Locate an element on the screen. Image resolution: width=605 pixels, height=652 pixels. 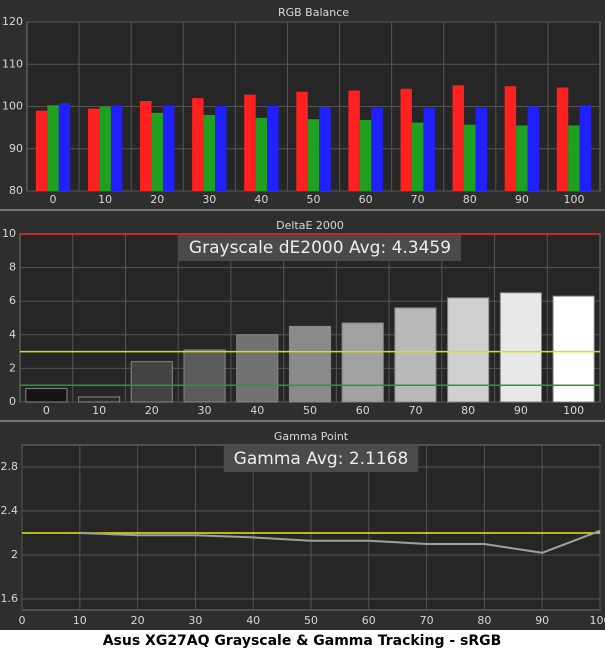
gamma-line is located at coordinates (340, 541).